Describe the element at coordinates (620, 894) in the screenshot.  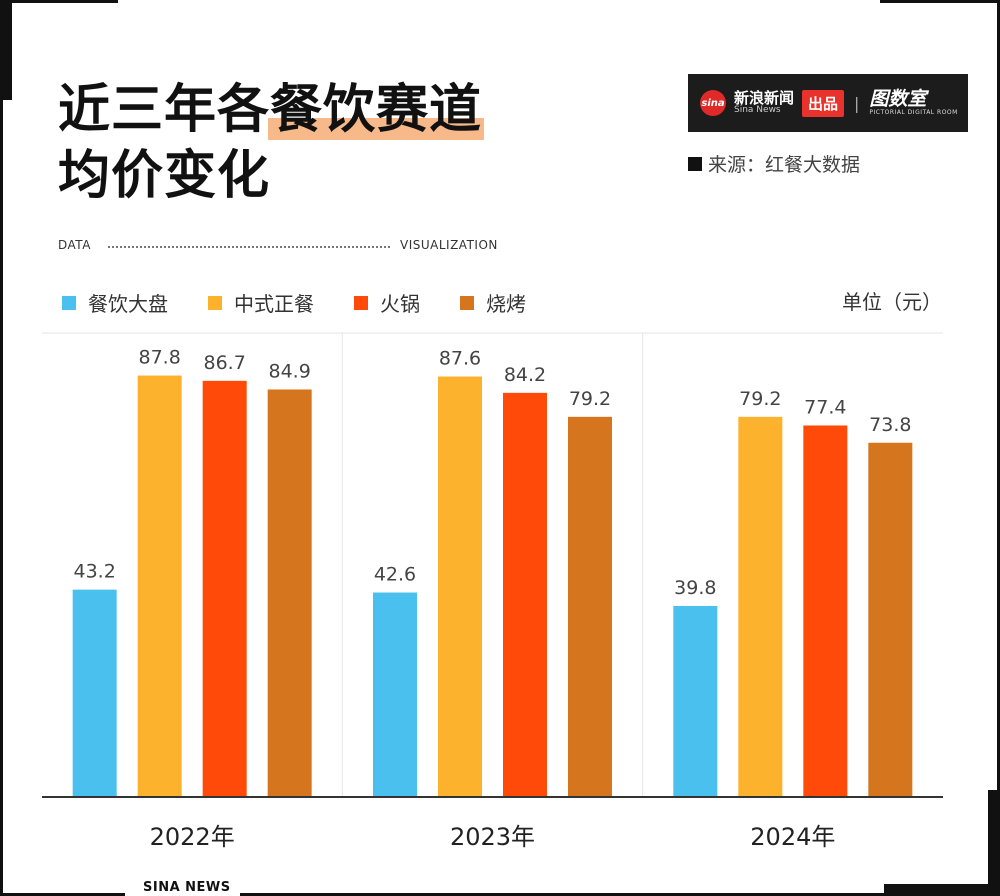
I see `frame-bottom-right` at that location.